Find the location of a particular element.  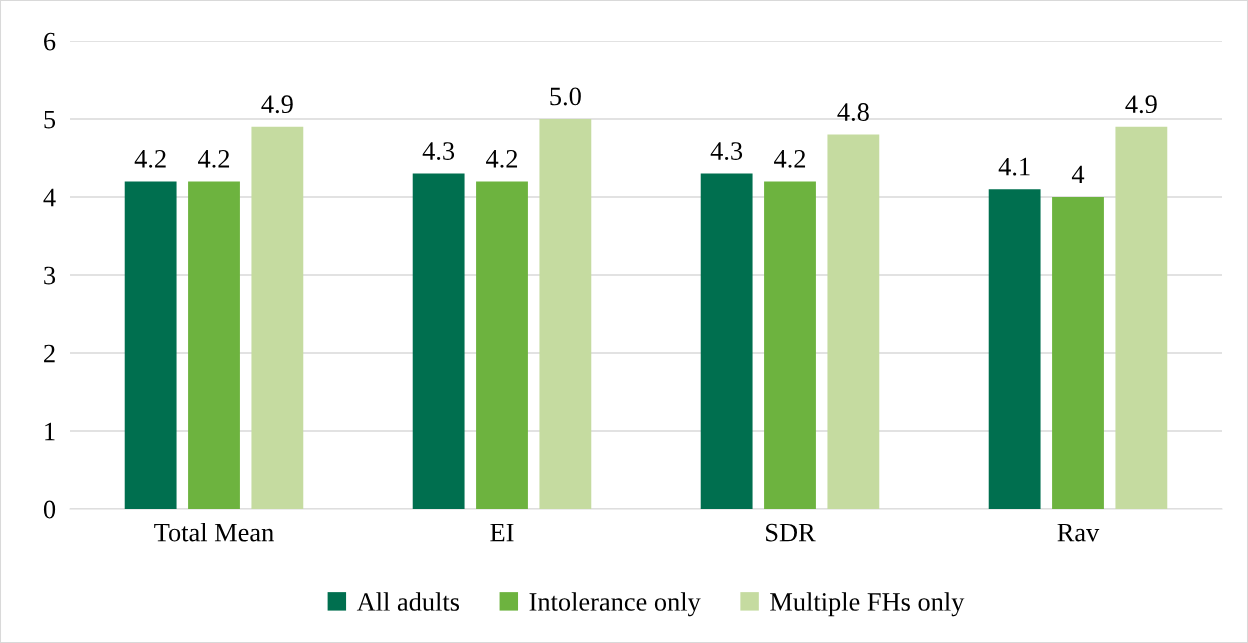

y-tick-label: 1 is located at coordinates (50, 431).